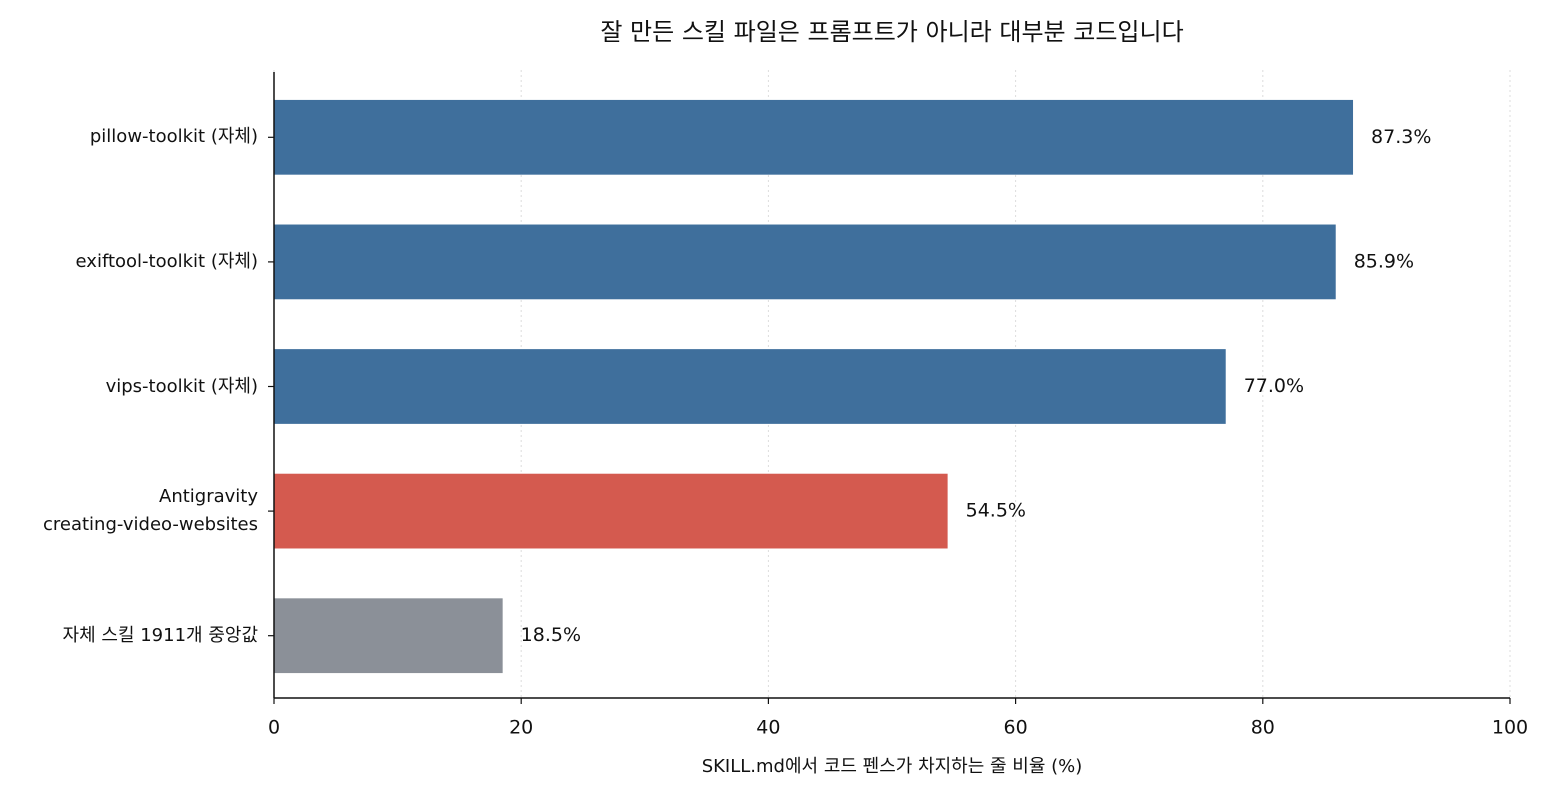 Image resolution: width=1546 pixels, height=799 pixels. What do you see at coordinates (891, 32) in the screenshot?
I see `chart-title: 잘 만든 스킬 파일은 프롬프트가 아니라 대부분 코드입니다` at bounding box center [891, 32].